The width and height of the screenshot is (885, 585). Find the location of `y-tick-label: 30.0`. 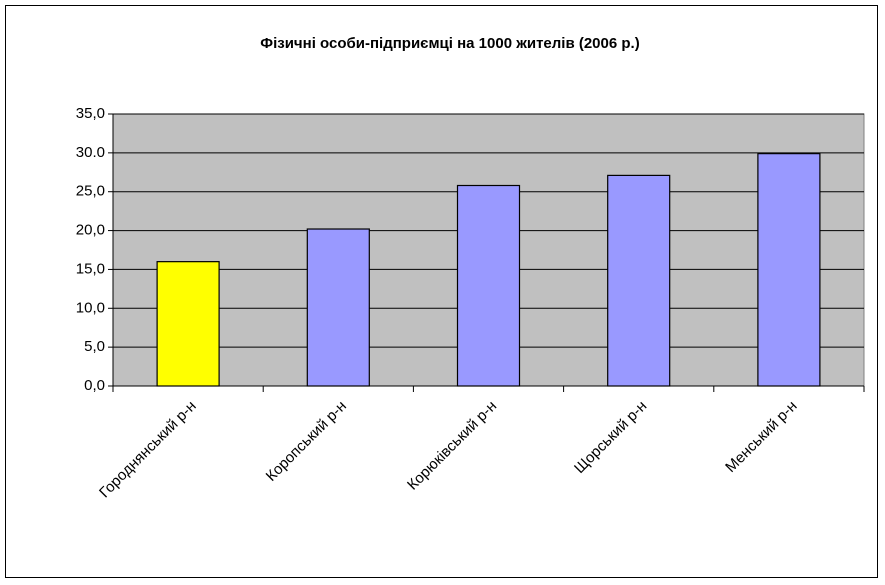

y-tick-label: 30.0 is located at coordinates (90, 152).